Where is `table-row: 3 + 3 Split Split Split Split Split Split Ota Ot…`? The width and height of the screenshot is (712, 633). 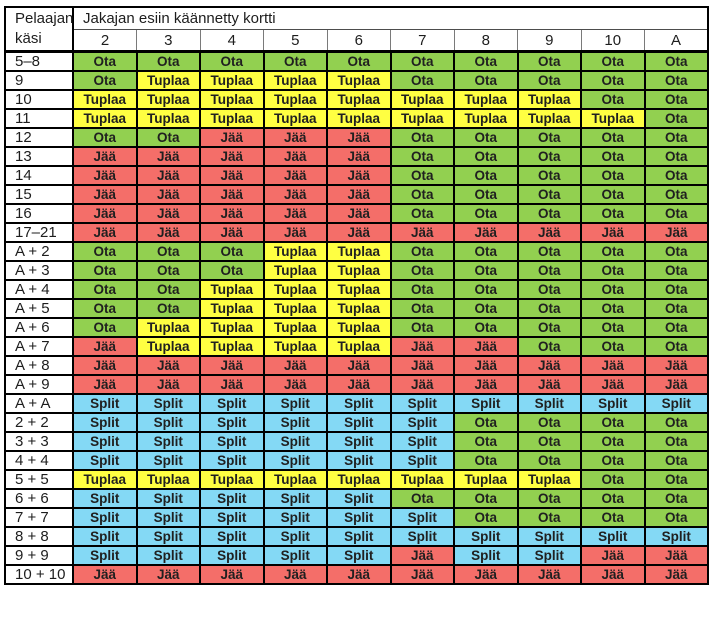
table-row: 3 + 3 Split Split Split Split Split Split Ota Ot… is located at coordinates (357, 441).